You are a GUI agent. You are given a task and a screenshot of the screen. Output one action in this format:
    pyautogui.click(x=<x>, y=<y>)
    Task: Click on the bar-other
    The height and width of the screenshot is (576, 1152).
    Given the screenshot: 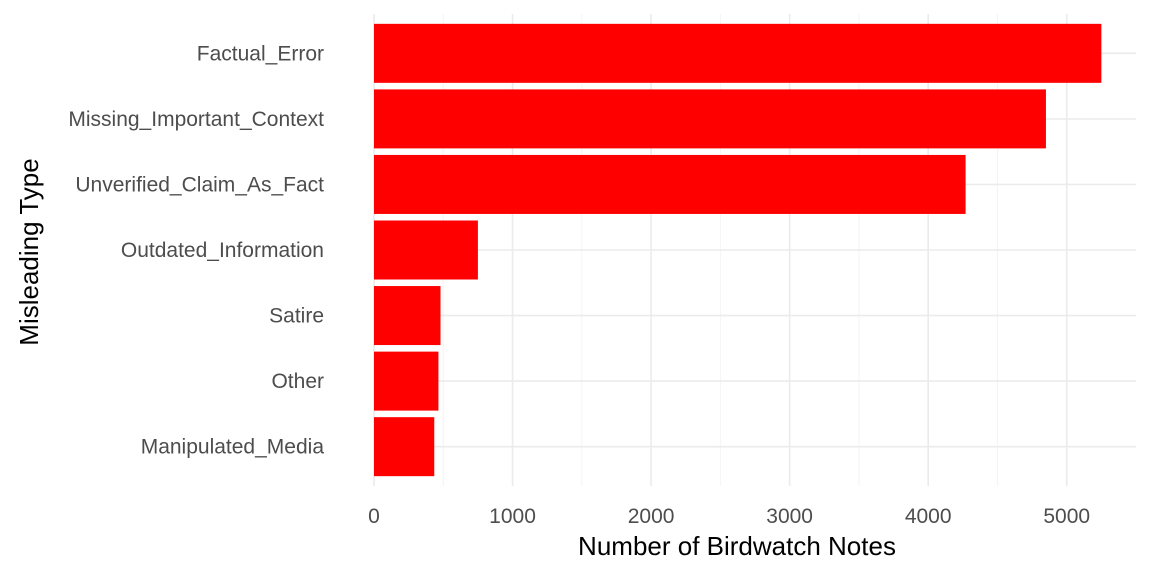 What is the action you would take?
    pyautogui.click(x=406, y=381)
    